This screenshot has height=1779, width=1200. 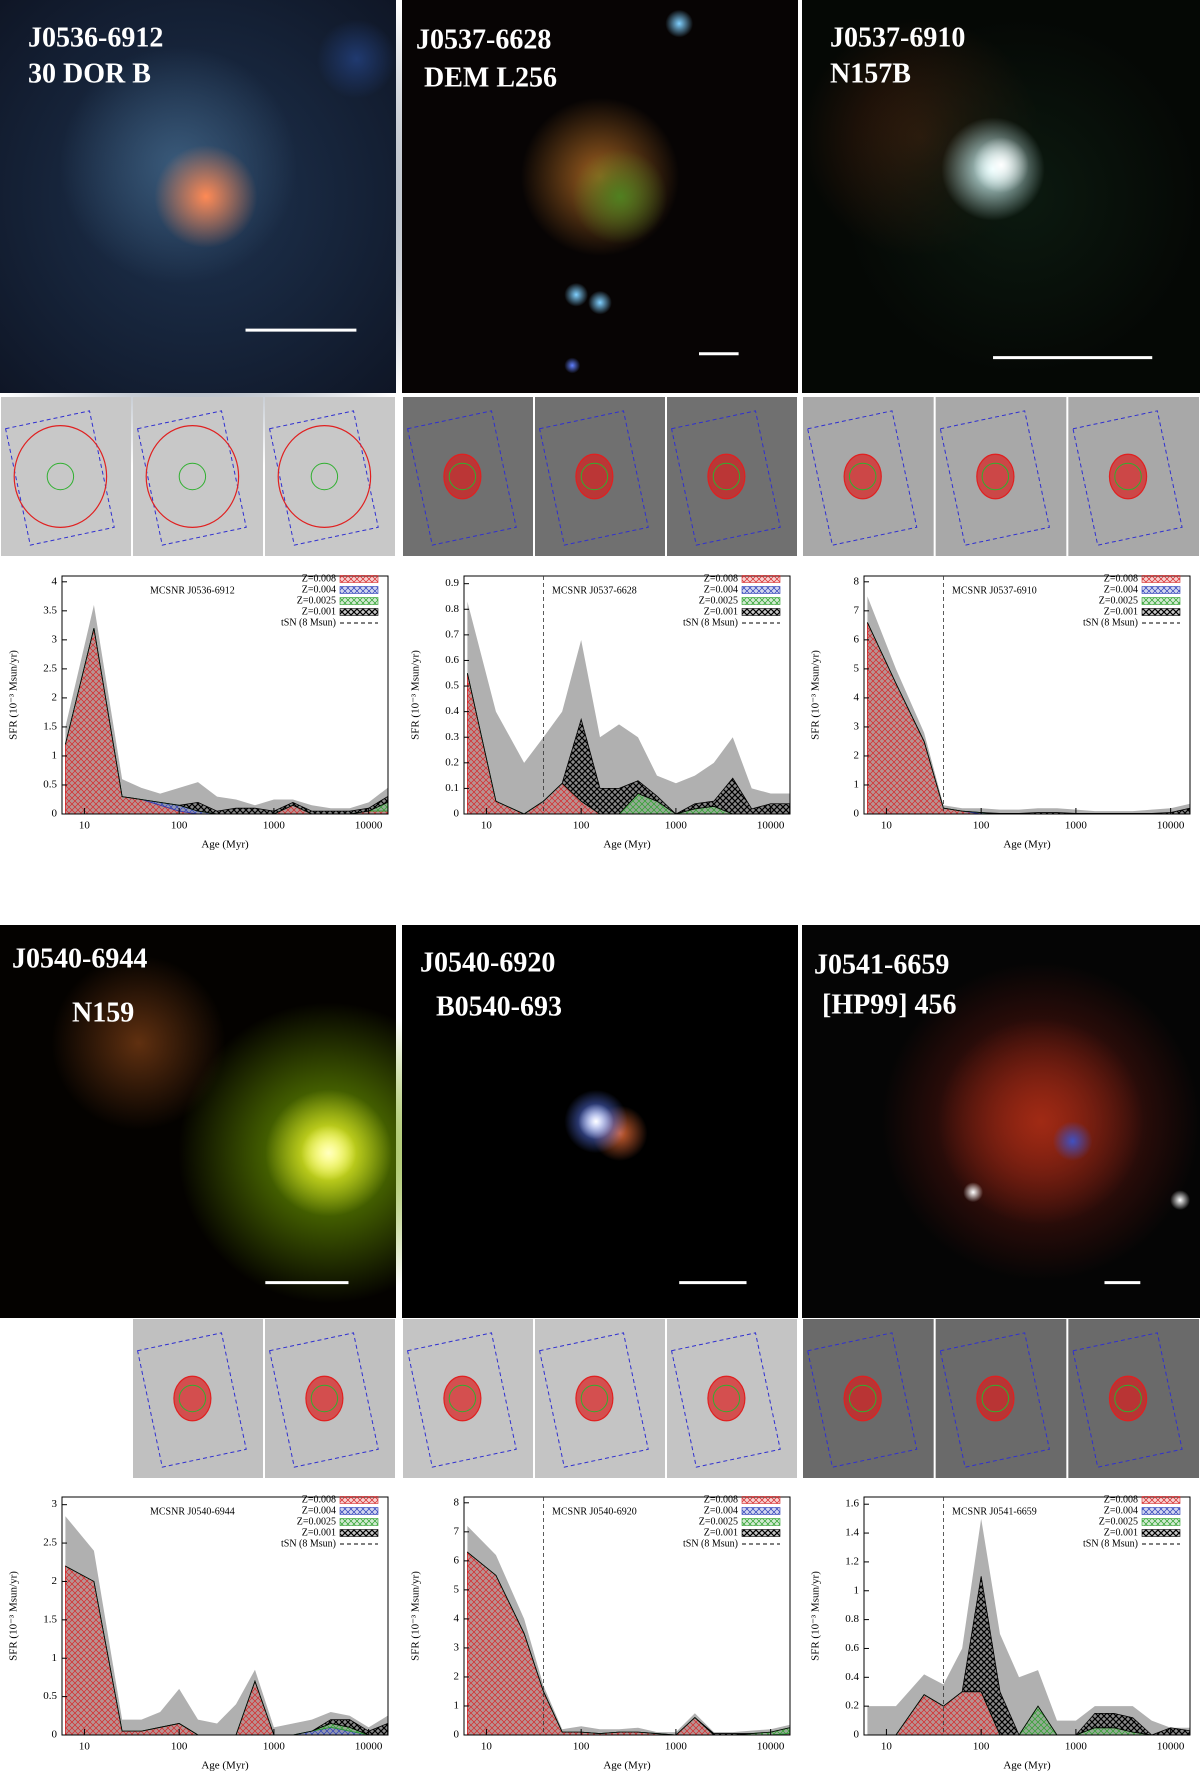 What do you see at coordinates (50, 610) in the screenshot?
I see `y-tick-label: 3.5` at bounding box center [50, 610].